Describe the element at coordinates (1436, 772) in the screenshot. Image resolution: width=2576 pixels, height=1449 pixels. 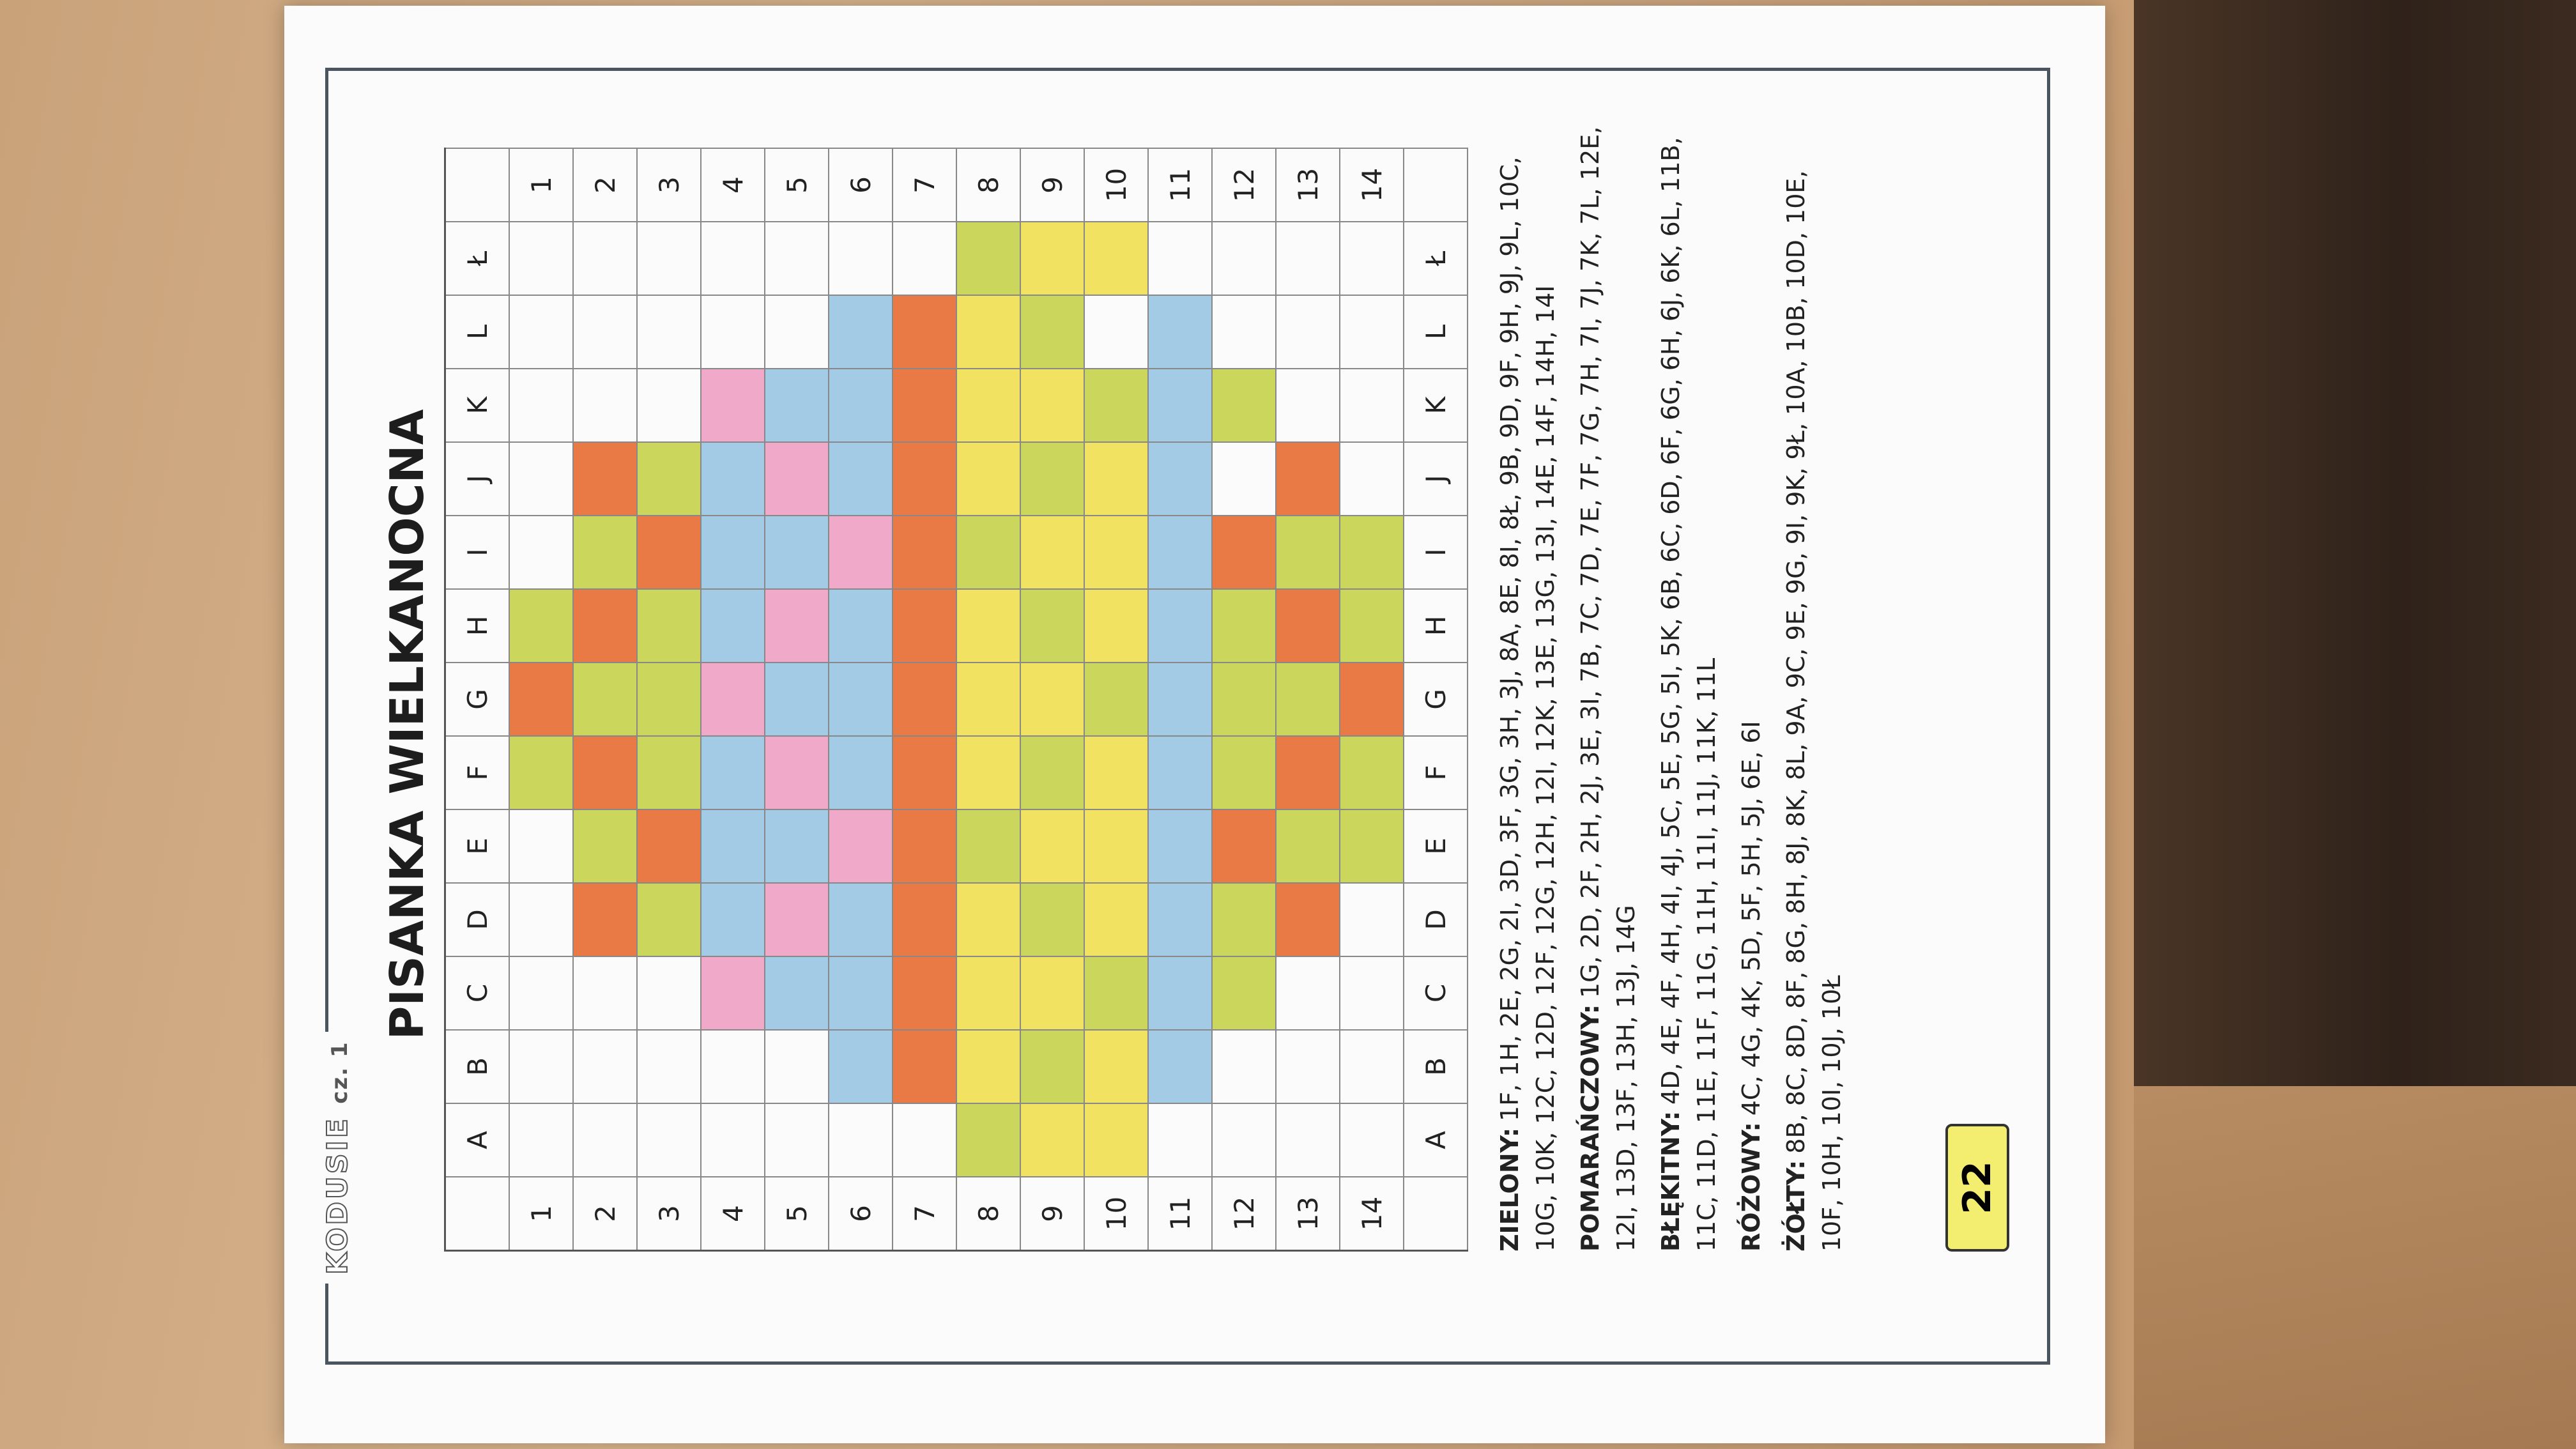
I see `column-label: F` at that location.